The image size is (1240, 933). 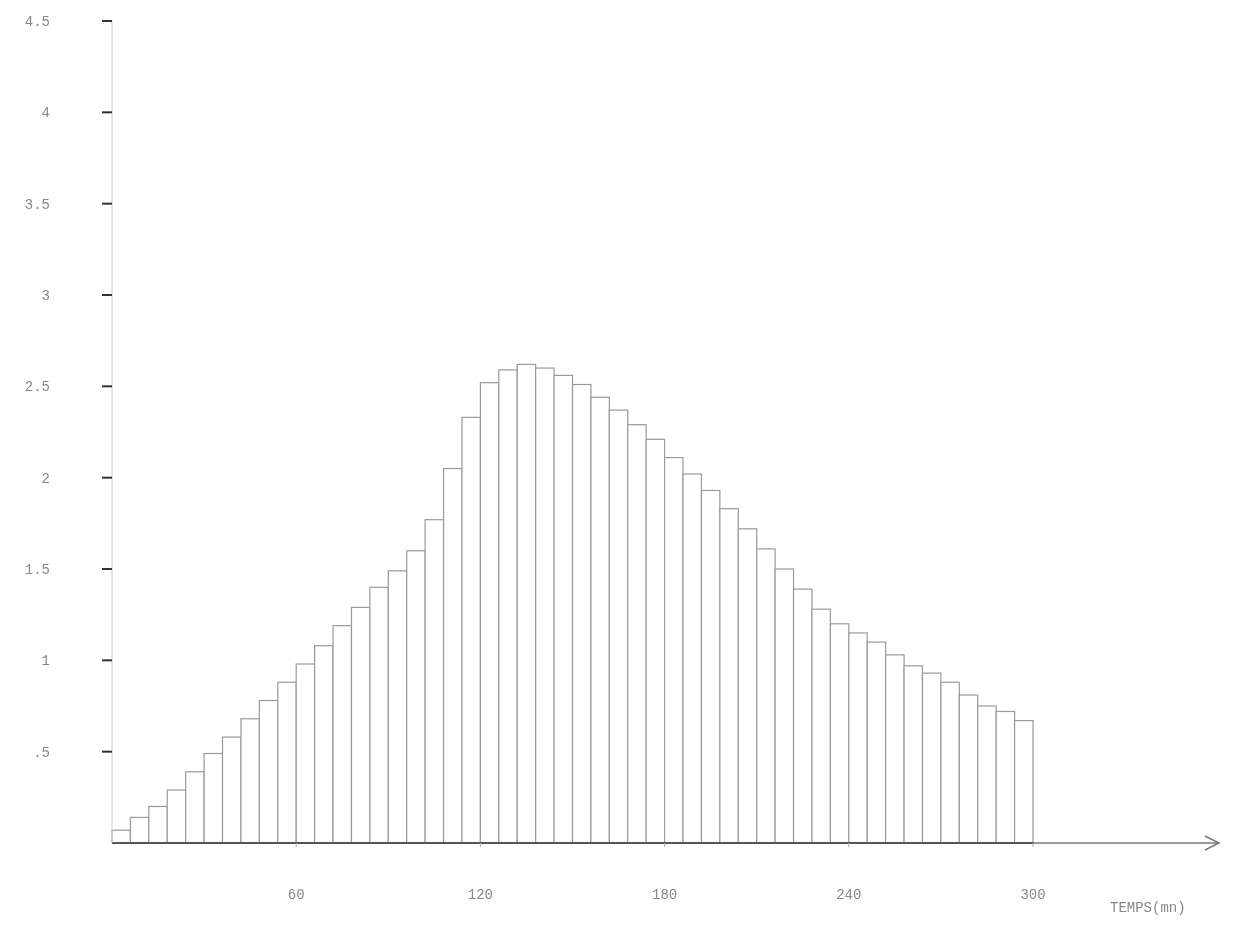 I want to click on y-tick-label: 3.5, so click(x=37, y=204).